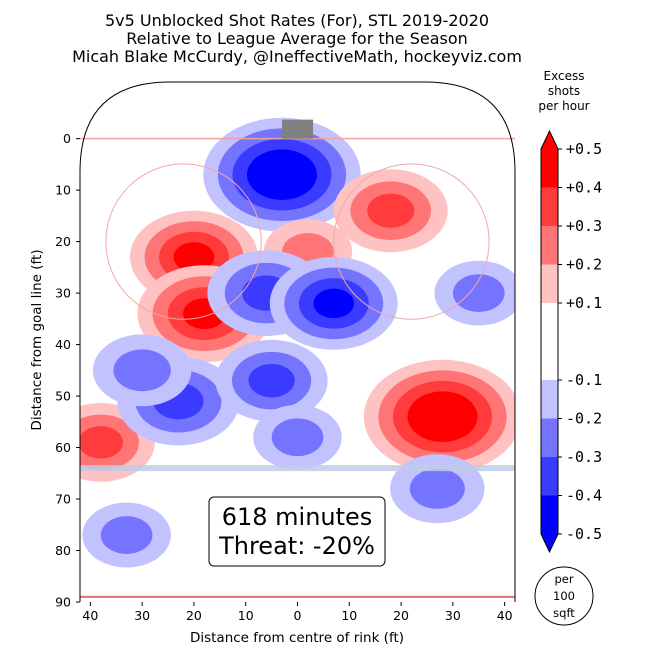 This screenshot has height=662, width=650. What do you see at coordinates (584, 149) in the screenshot?
I see `colorbar-tick-label: +0.5` at bounding box center [584, 149].